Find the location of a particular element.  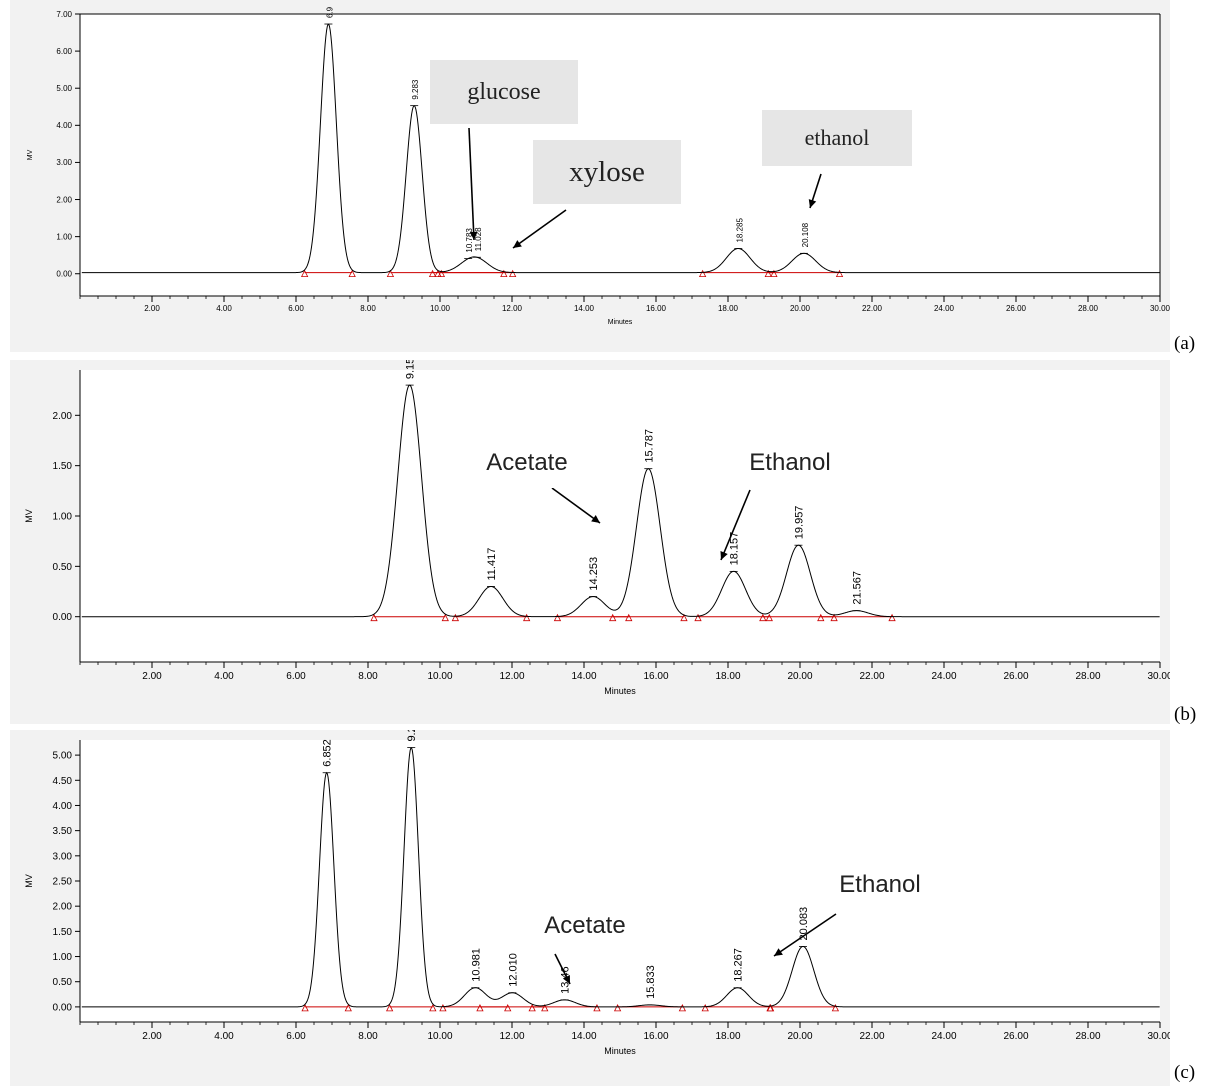

peak-label: 11.417 is located at coordinates (492, 564).